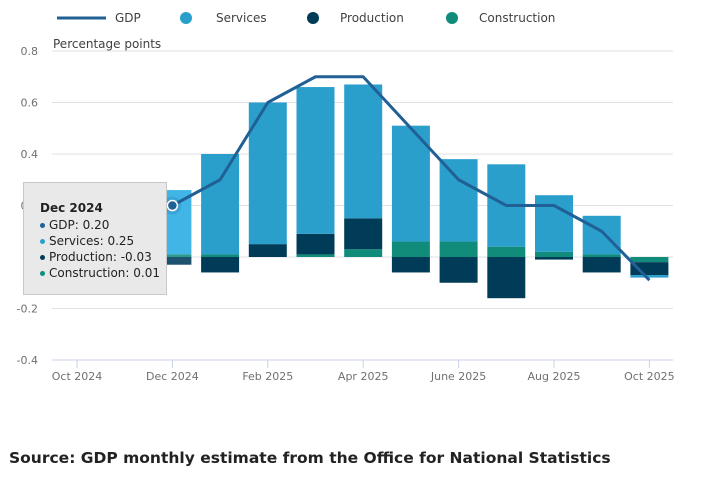 This screenshot has height=482, width=706. Describe the element at coordinates (241, 18) in the screenshot. I see `legend-services: Services` at that location.